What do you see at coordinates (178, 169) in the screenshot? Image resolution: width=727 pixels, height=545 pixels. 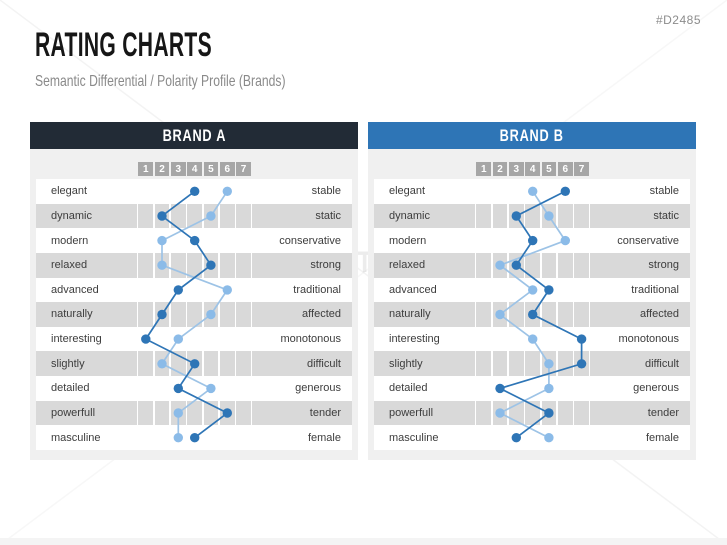 I see `scale-tick-3: 3` at bounding box center [178, 169].